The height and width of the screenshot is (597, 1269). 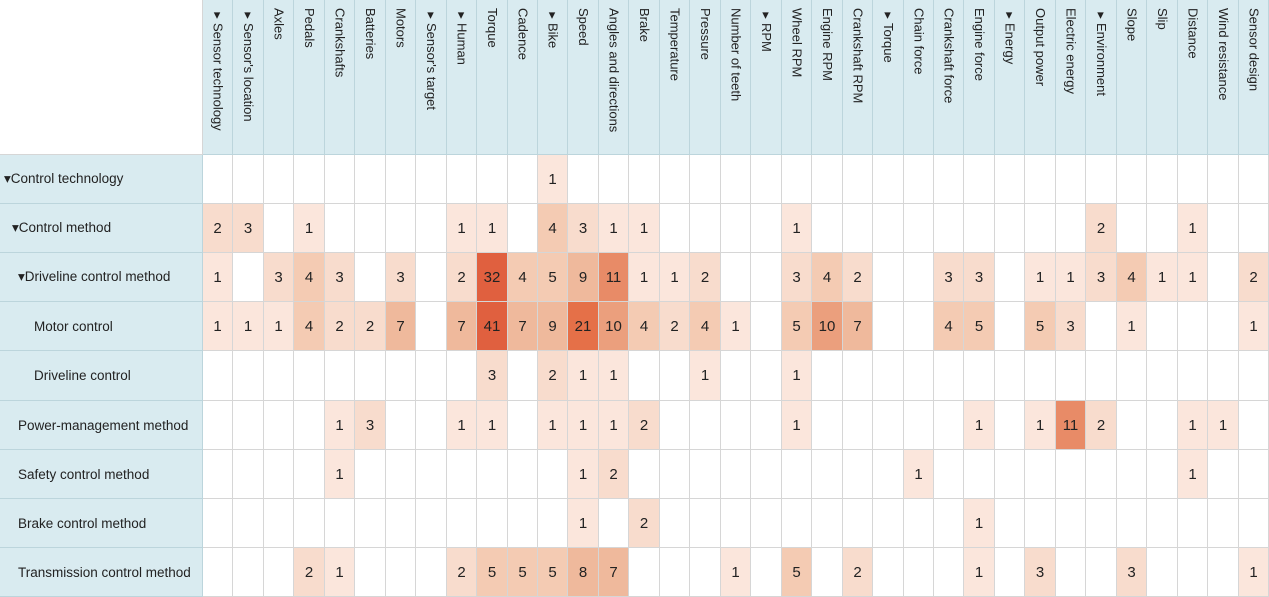 I want to click on column-header: Slope, so click(x=1132, y=77).